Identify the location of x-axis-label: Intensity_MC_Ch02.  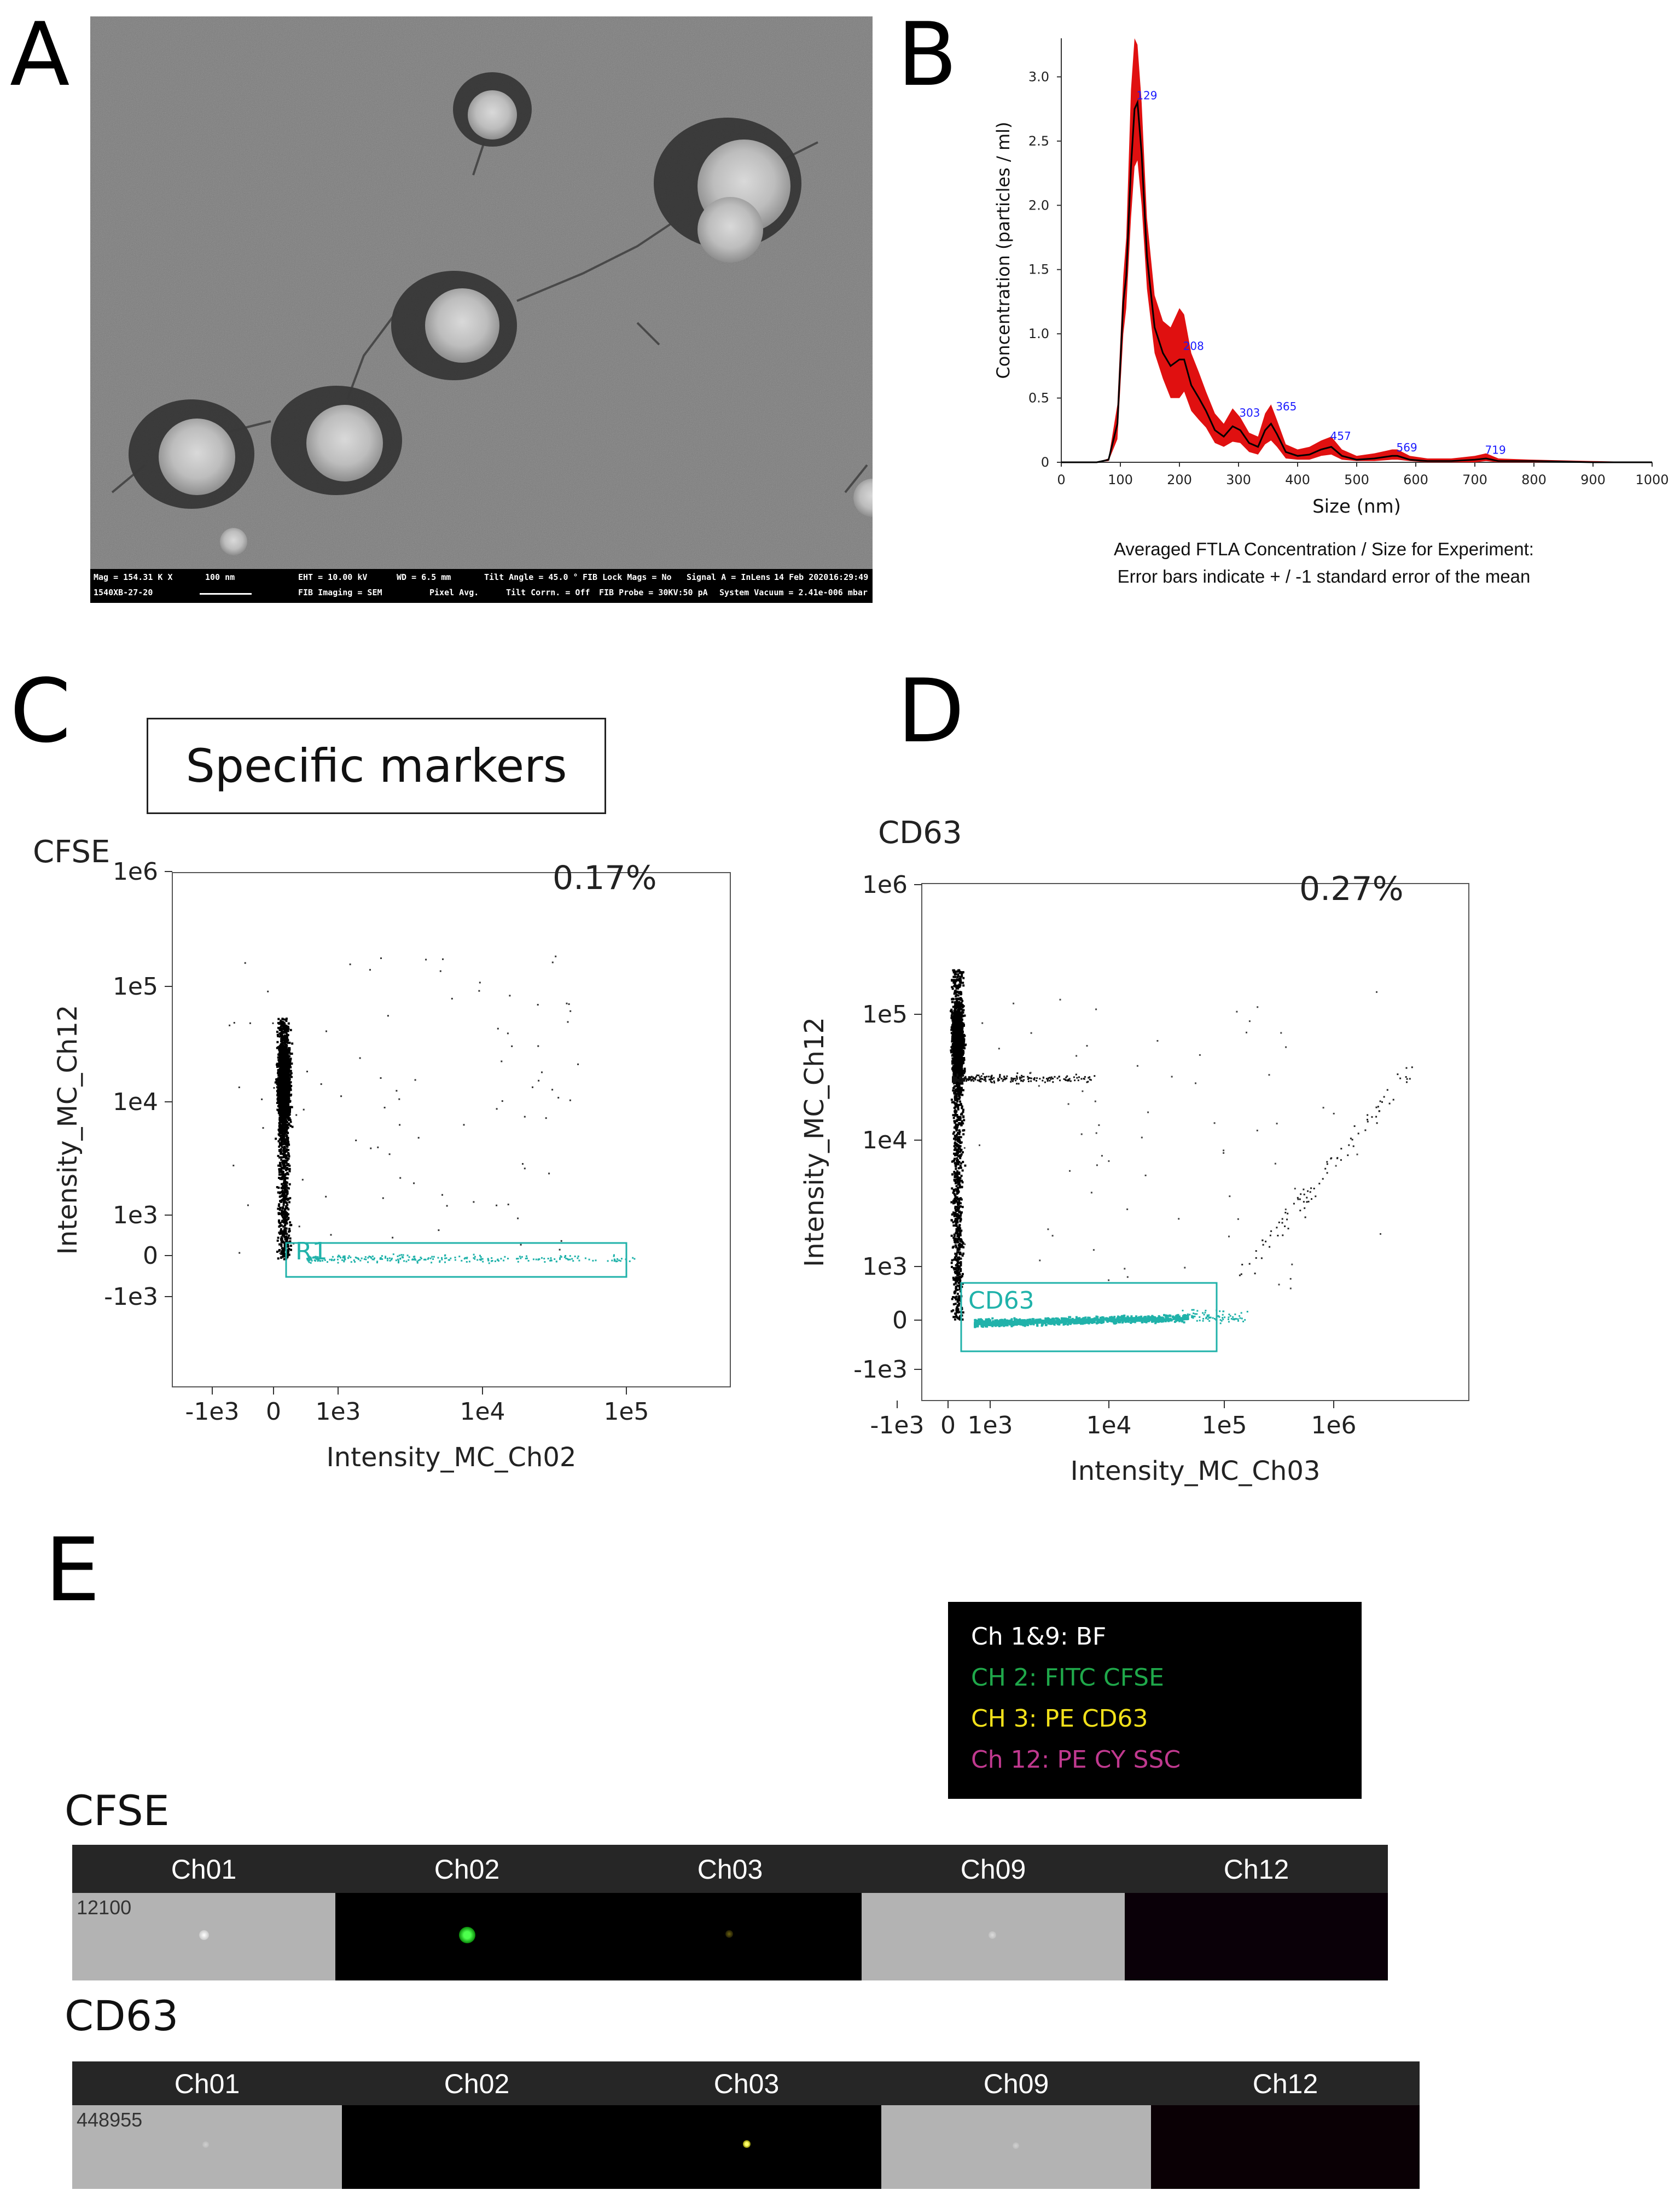
(452, 1457).